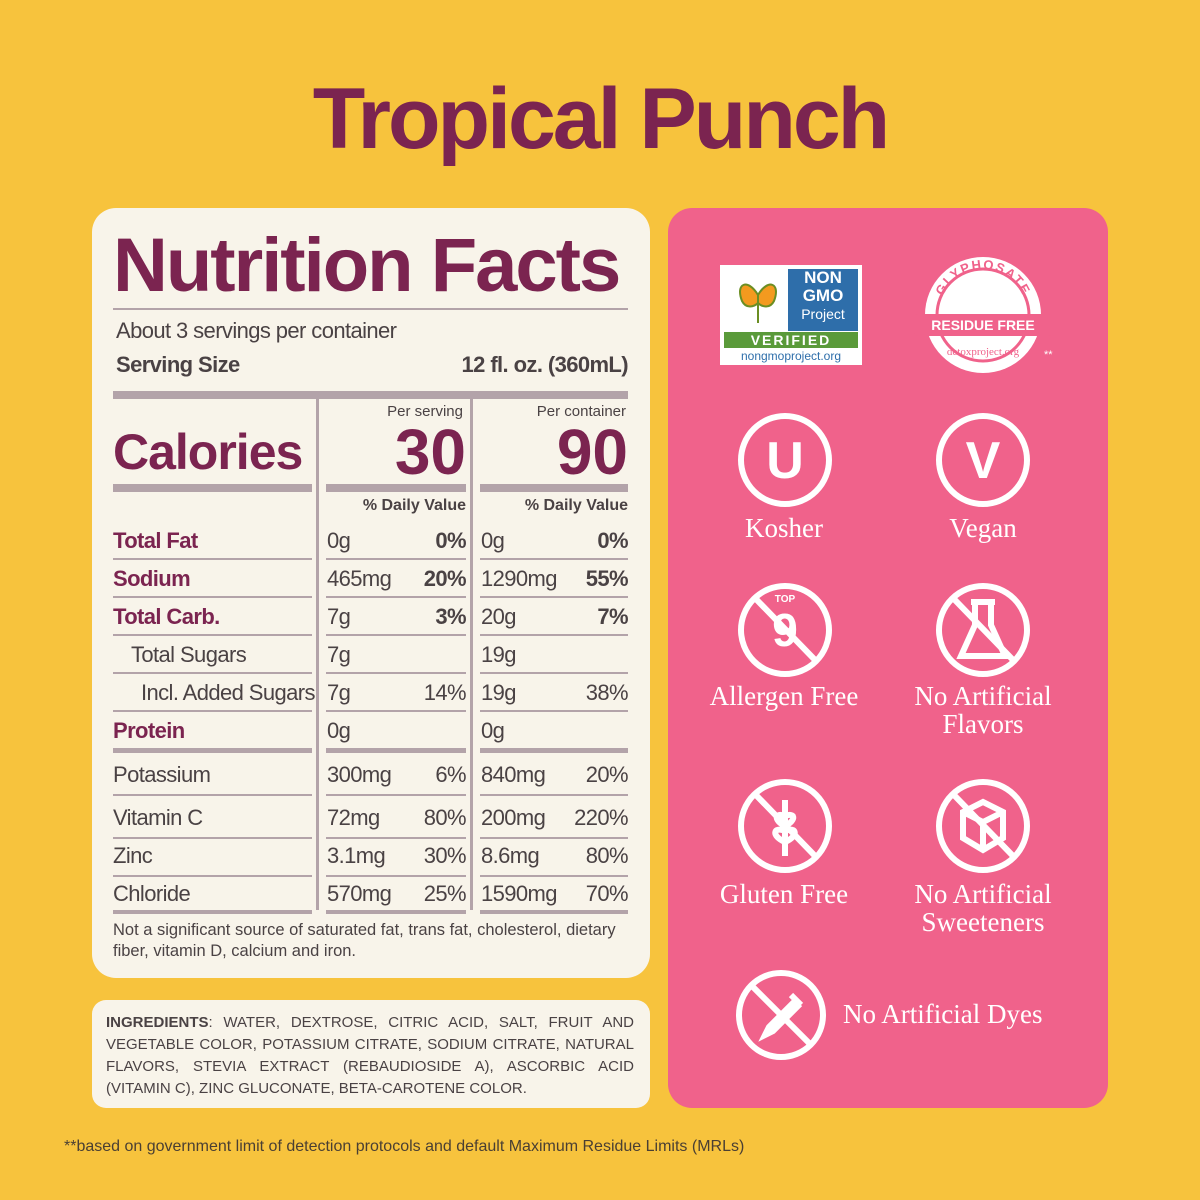 The image size is (1200, 1200). I want to click on nutrient-name: Chloride, so click(152, 893).